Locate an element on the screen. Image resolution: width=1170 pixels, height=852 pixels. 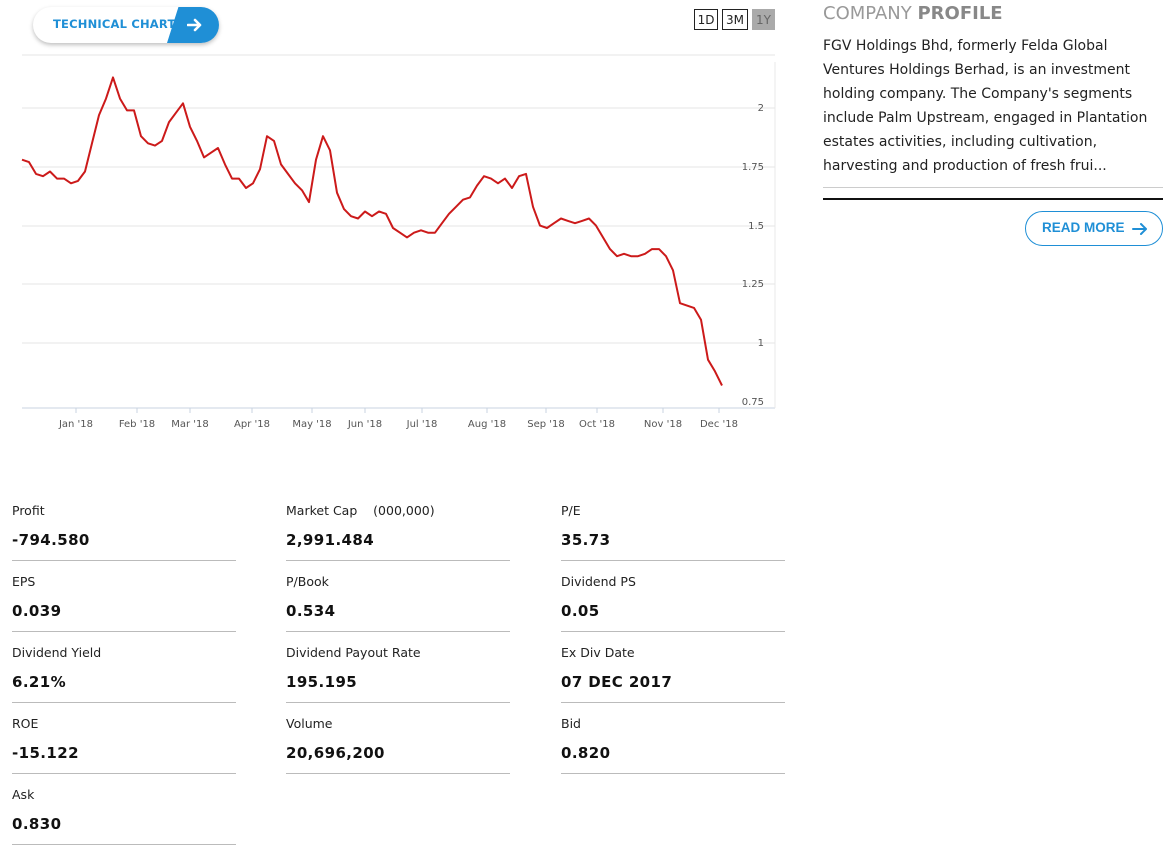
technical-chart-button: TECHNICAL CHART is located at coordinates (126, 25).